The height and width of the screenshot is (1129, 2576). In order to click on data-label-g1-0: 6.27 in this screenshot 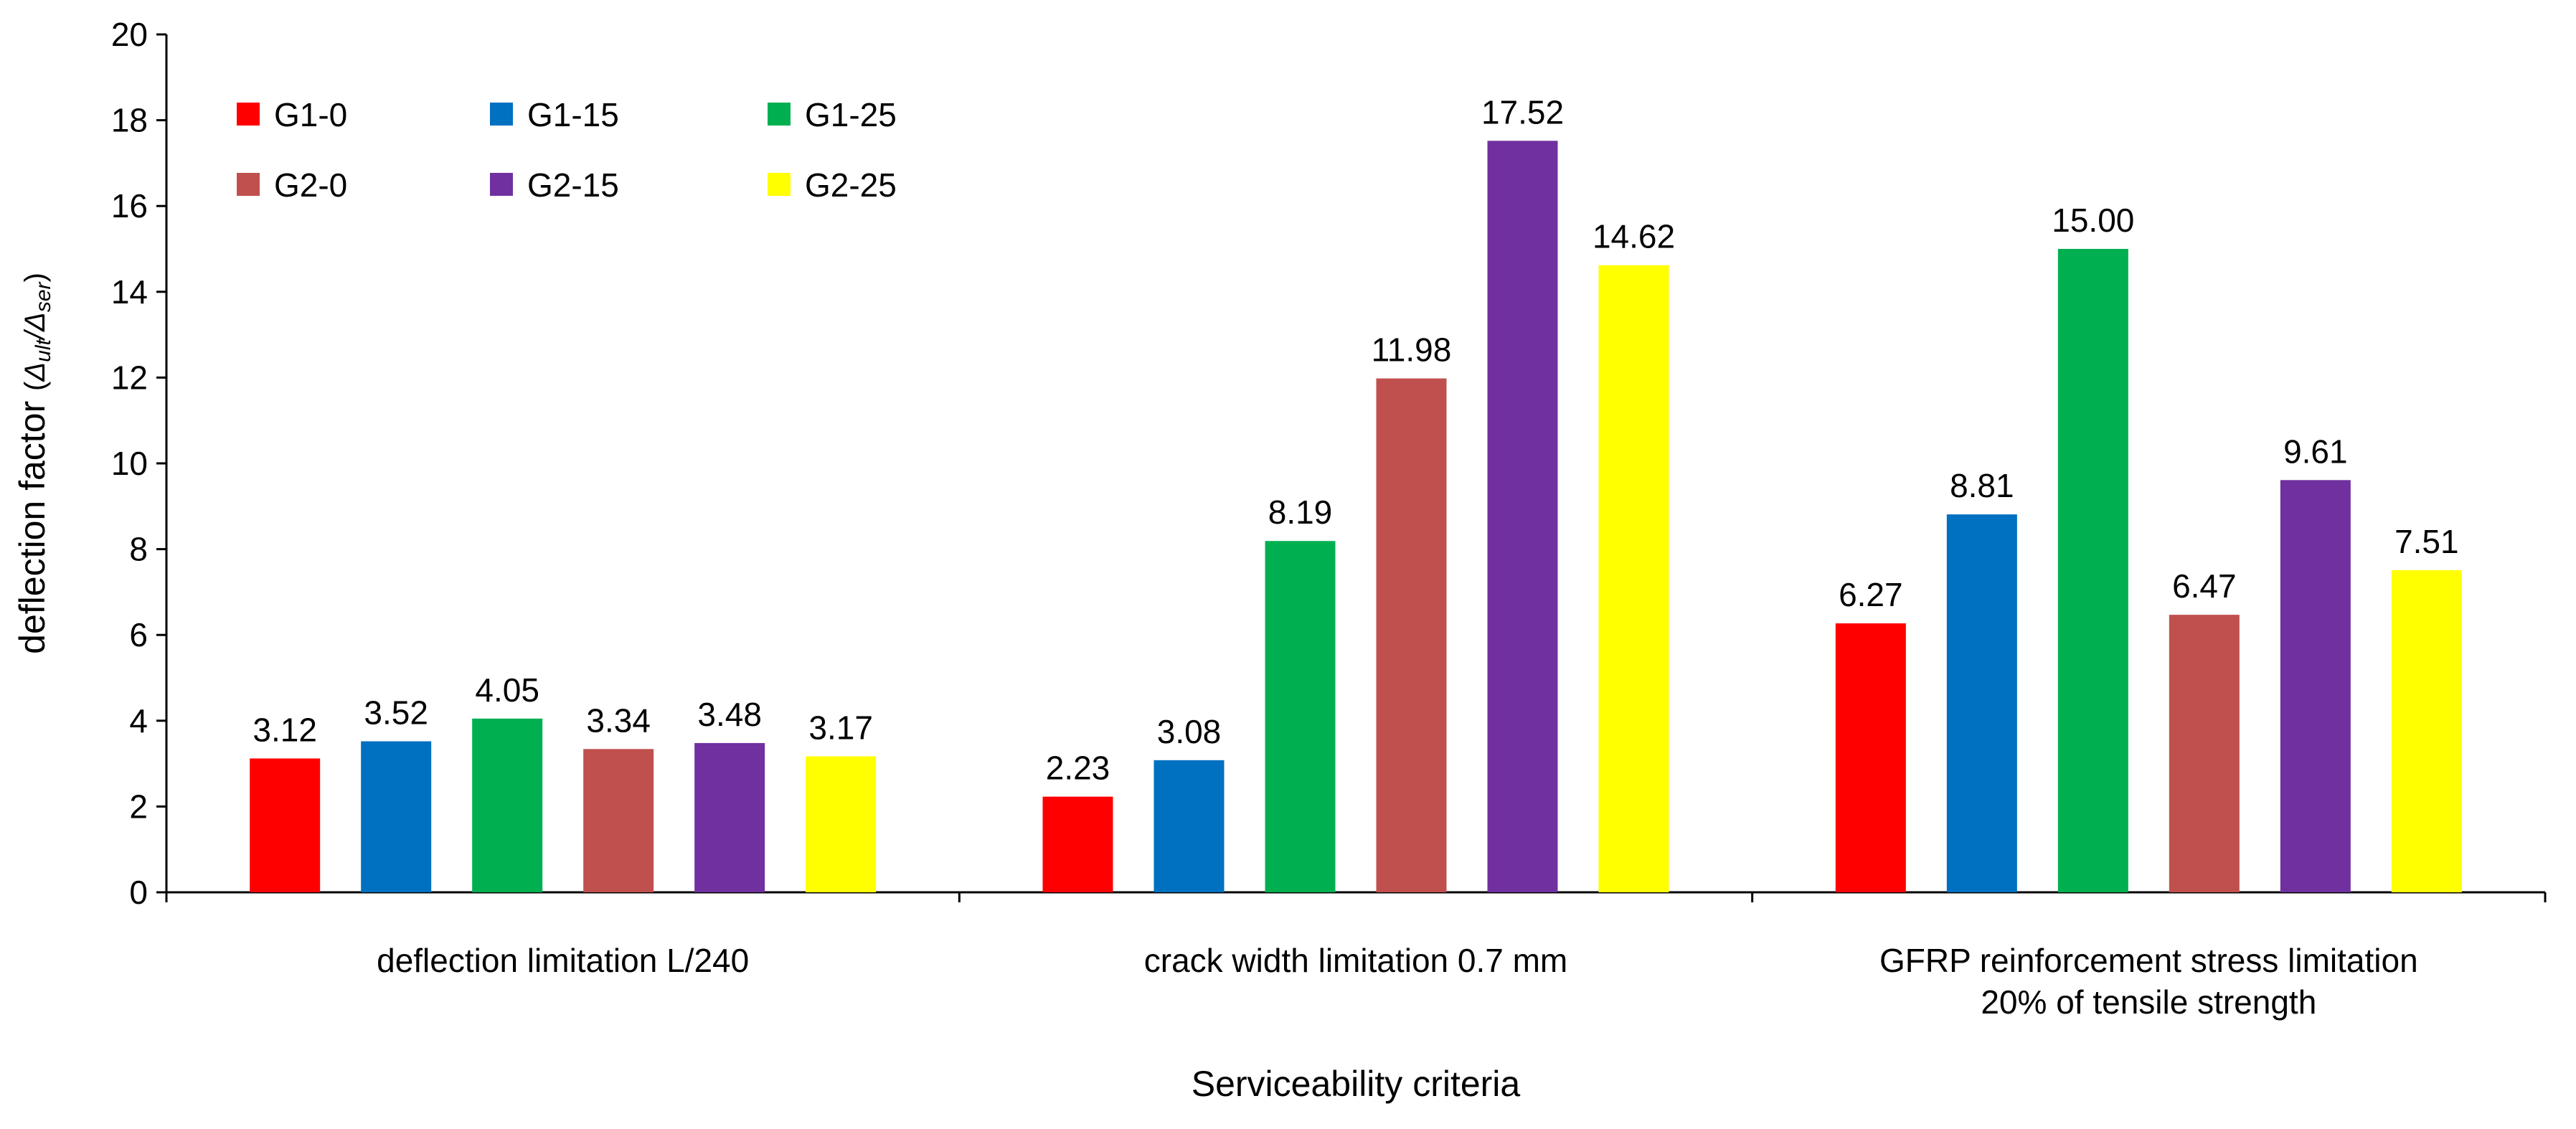, I will do `click(1871, 594)`.